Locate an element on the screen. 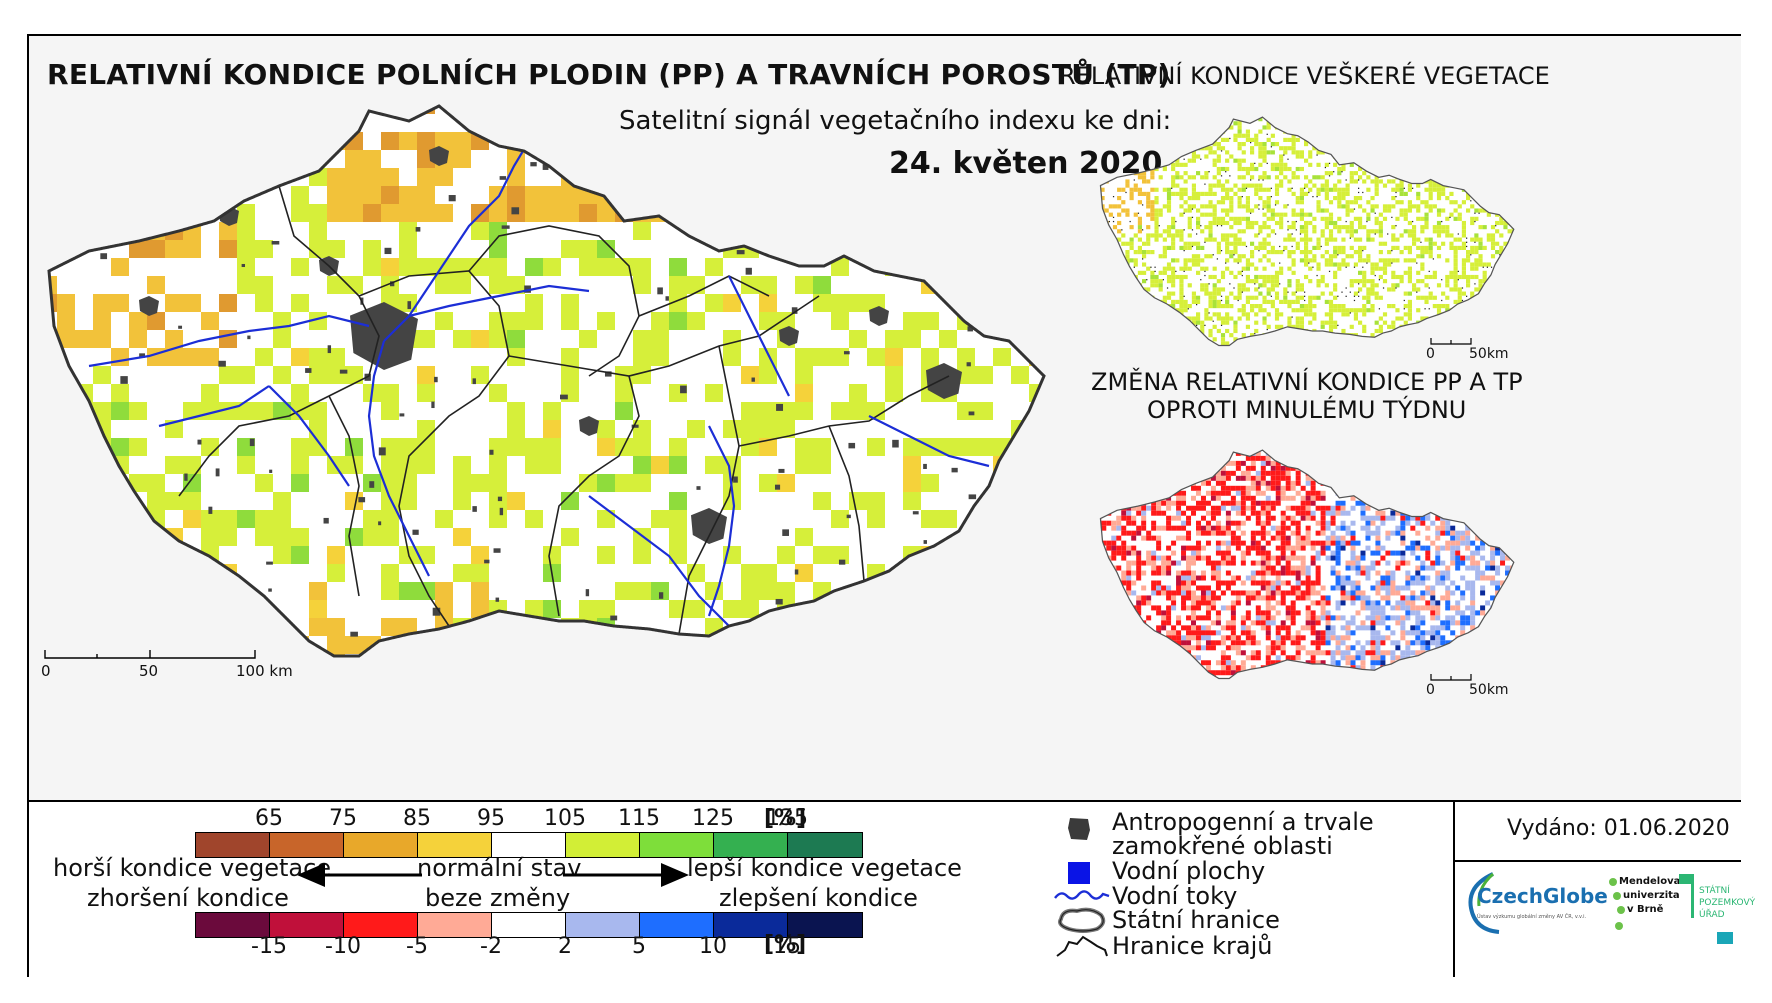 This screenshot has height=1003, width=1772. spu-line-1: STÁTNÍ is located at coordinates (1714, 891).